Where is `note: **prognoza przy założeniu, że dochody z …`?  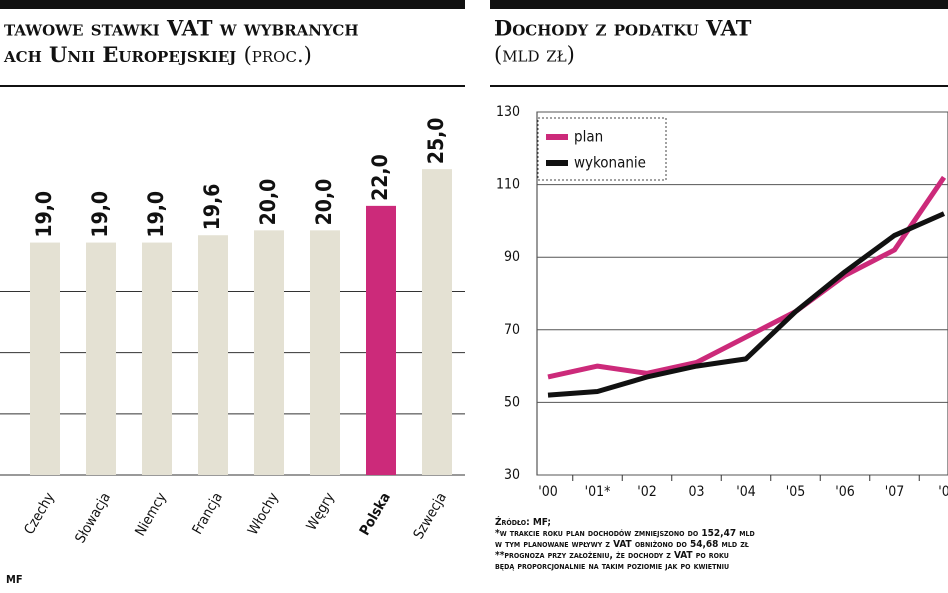 note: **prognoza przy założeniu, że dochody z … is located at coordinates (612, 555).